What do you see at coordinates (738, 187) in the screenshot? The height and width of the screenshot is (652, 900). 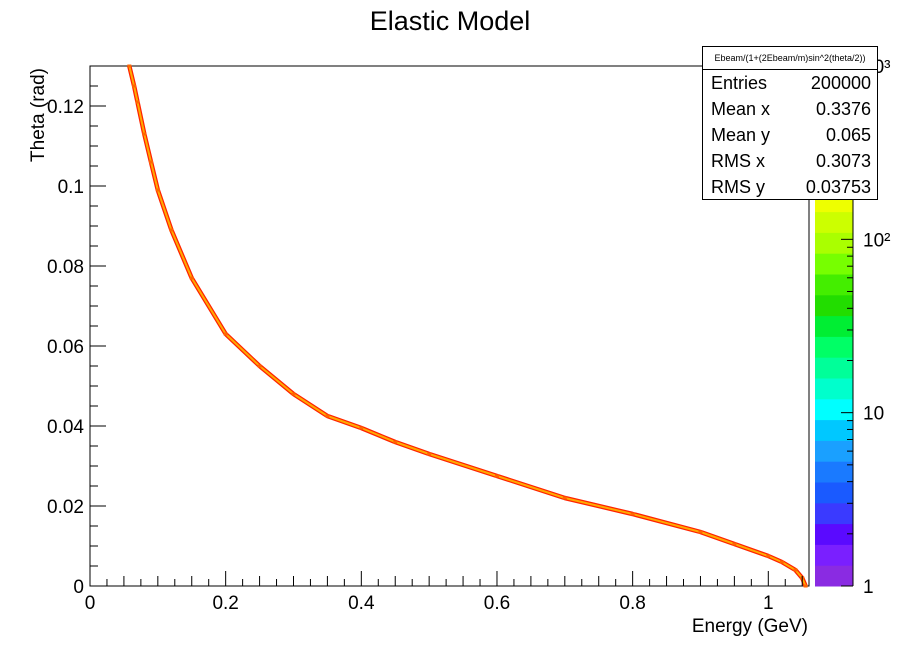 I see `stats-key: RMS y` at bounding box center [738, 187].